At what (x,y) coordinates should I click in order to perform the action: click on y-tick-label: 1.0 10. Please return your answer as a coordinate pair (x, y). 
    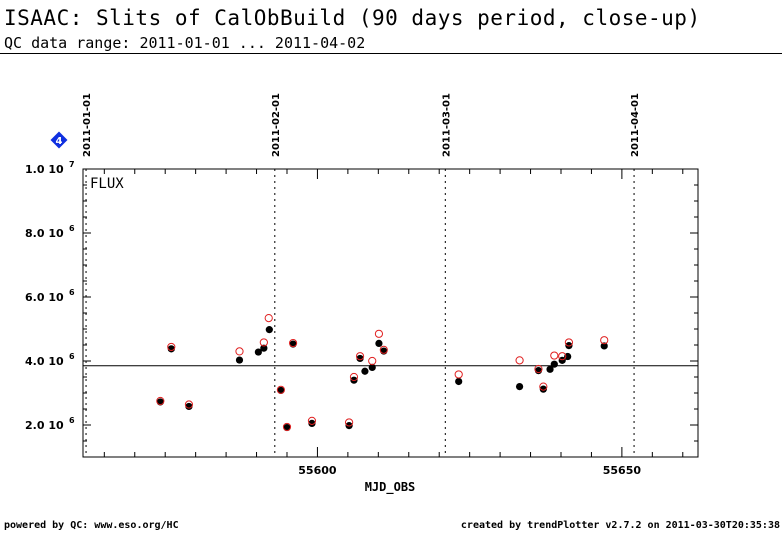
    Looking at the image, I should click on (44, 169).